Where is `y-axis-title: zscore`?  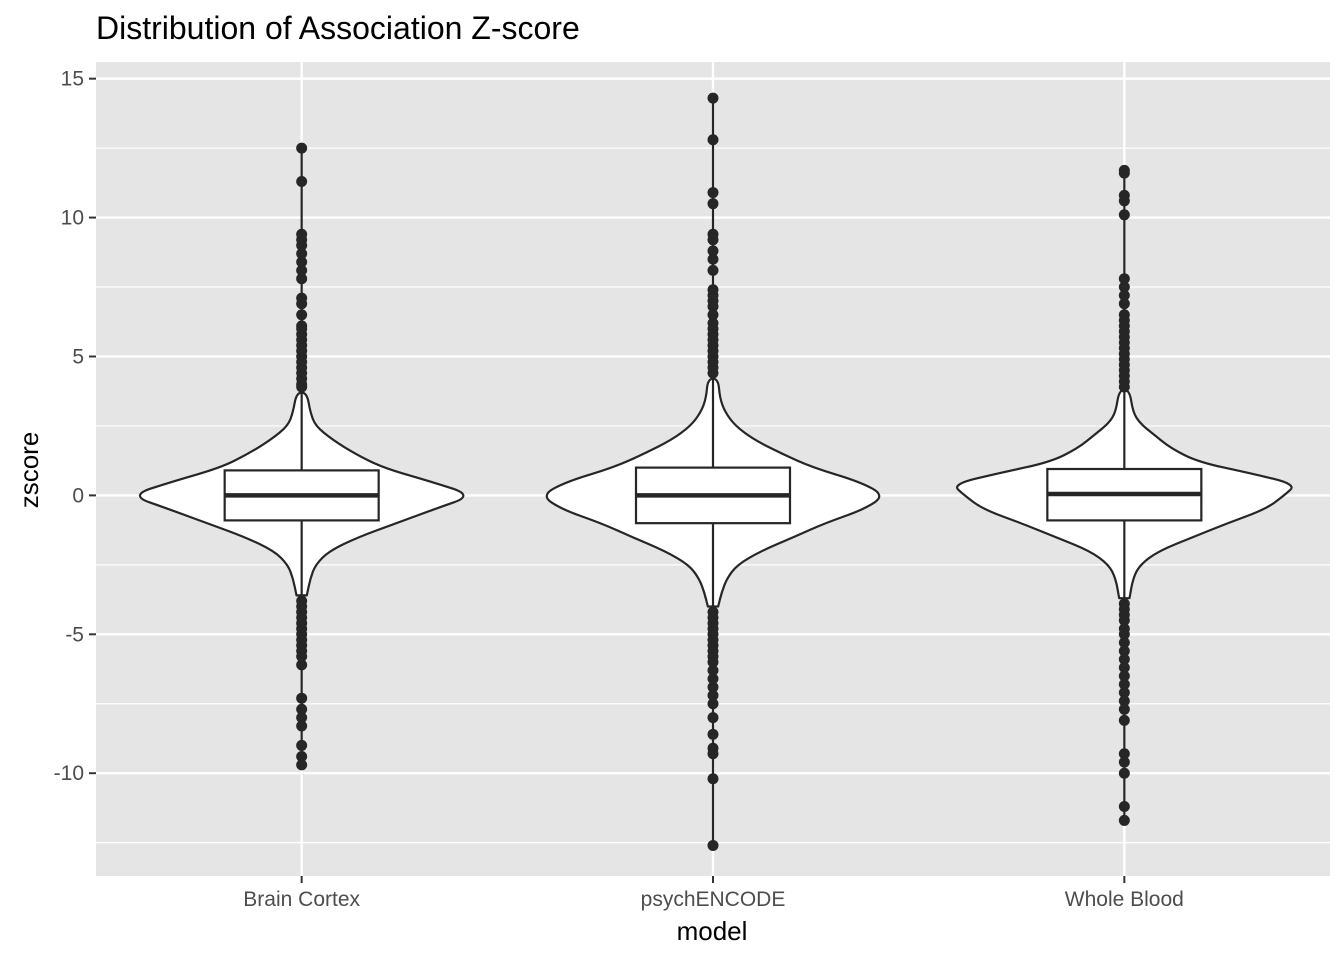
y-axis-title: zscore is located at coordinates (29, 470).